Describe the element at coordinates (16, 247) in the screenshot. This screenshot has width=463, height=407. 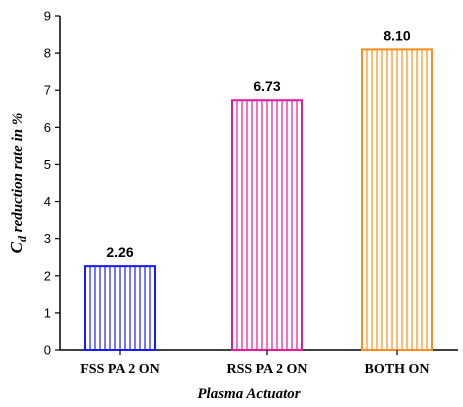
I see `y-axis-title-main: C` at that location.